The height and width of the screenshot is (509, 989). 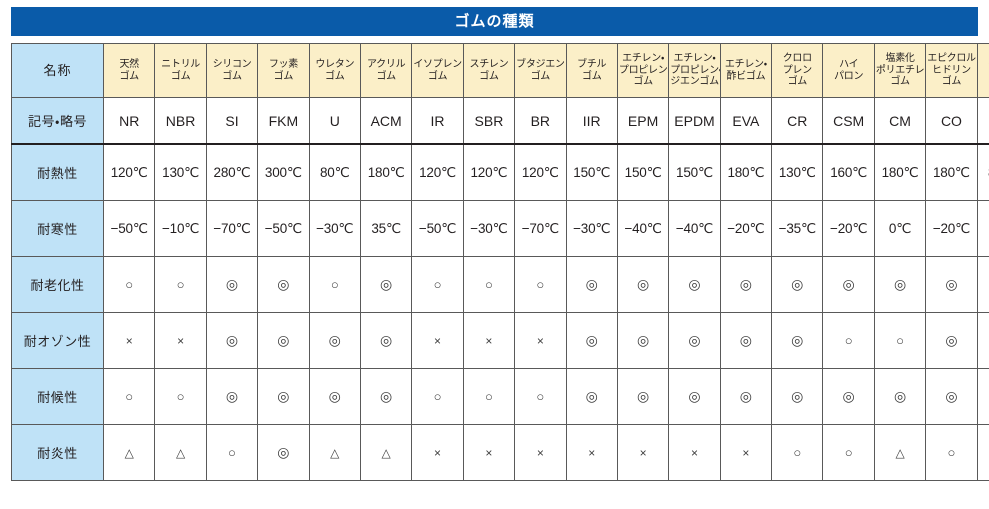 What do you see at coordinates (982, 228) in the screenshot?
I see `cell-value: 10℃` at bounding box center [982, 228].